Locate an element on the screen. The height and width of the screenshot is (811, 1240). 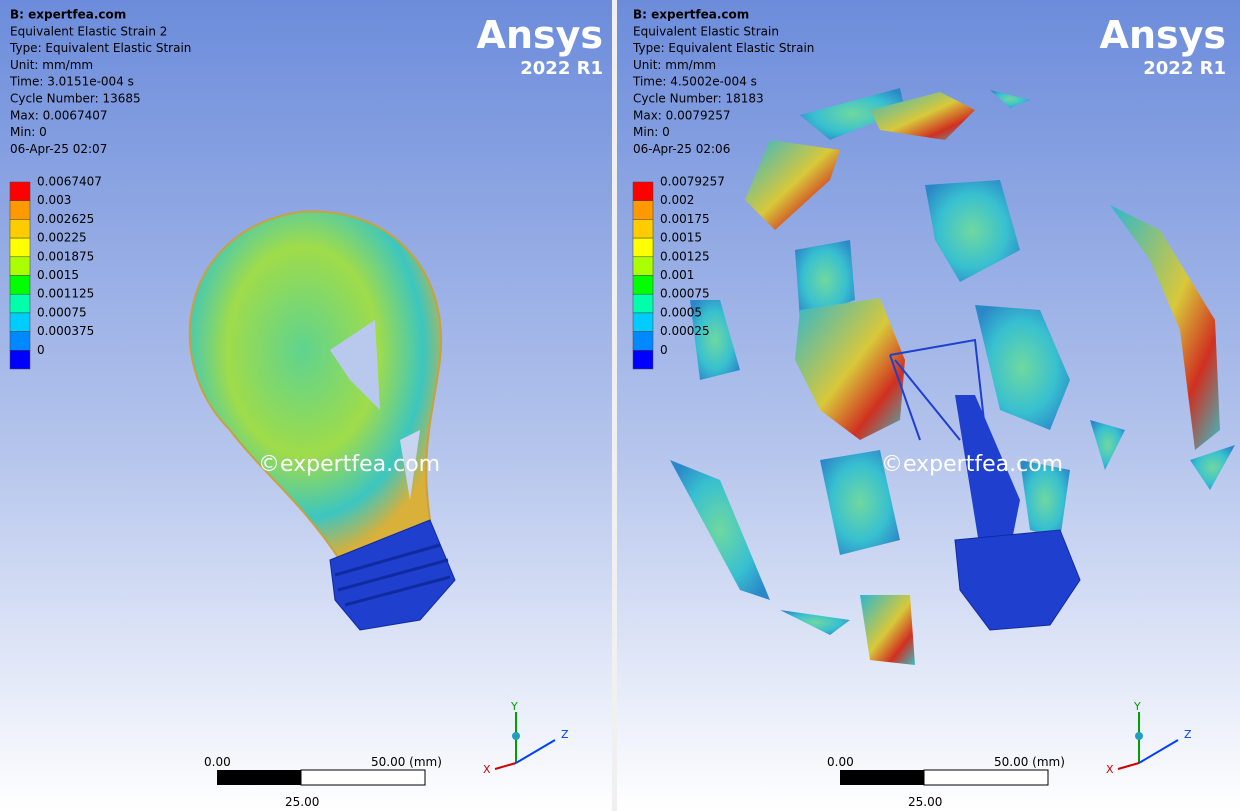
legend-label: 0.0079257 is located at coordinates (692, 182).